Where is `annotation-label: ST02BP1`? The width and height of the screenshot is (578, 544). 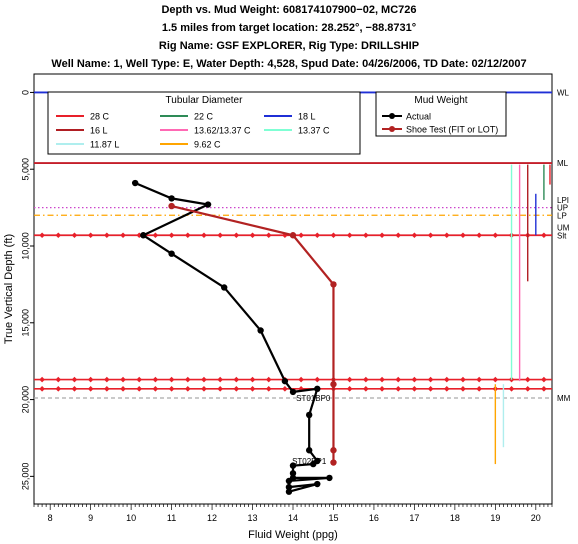 annotation-label: ST02BP1 is located at coordinates (309, 461).